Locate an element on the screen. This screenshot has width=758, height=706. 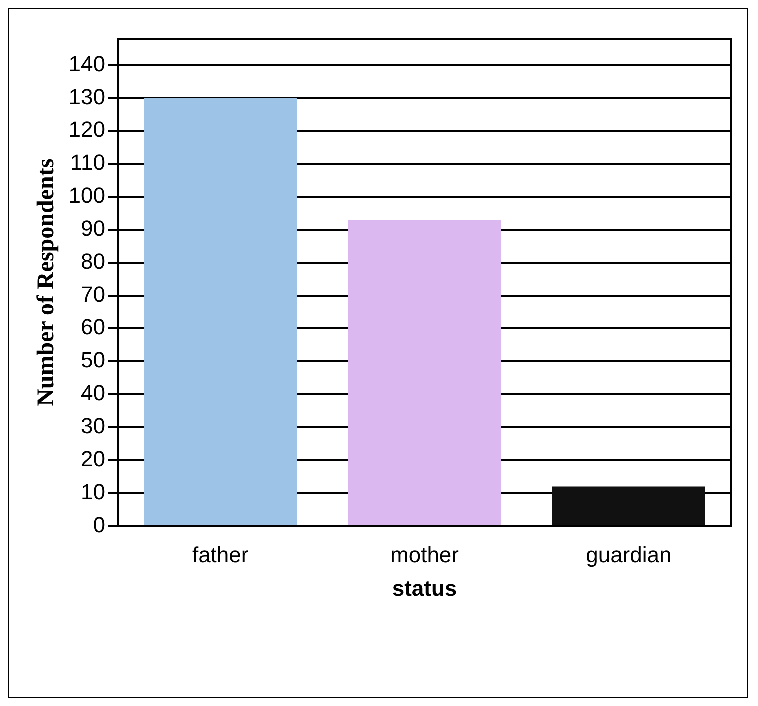
y-tick-label: 60 is located at coordinates (93, 327).